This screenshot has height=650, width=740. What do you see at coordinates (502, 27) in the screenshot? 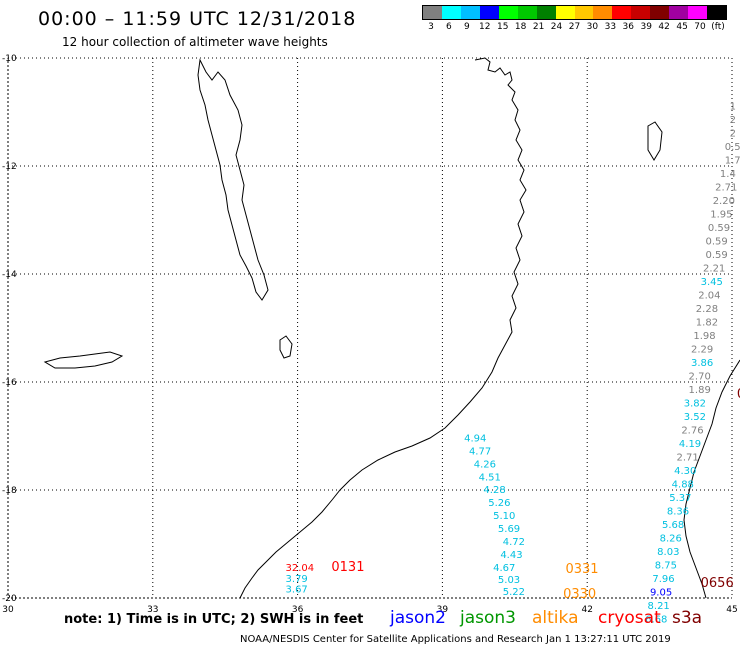
I see `legend-label: 15` at bounding box center [502, 27].